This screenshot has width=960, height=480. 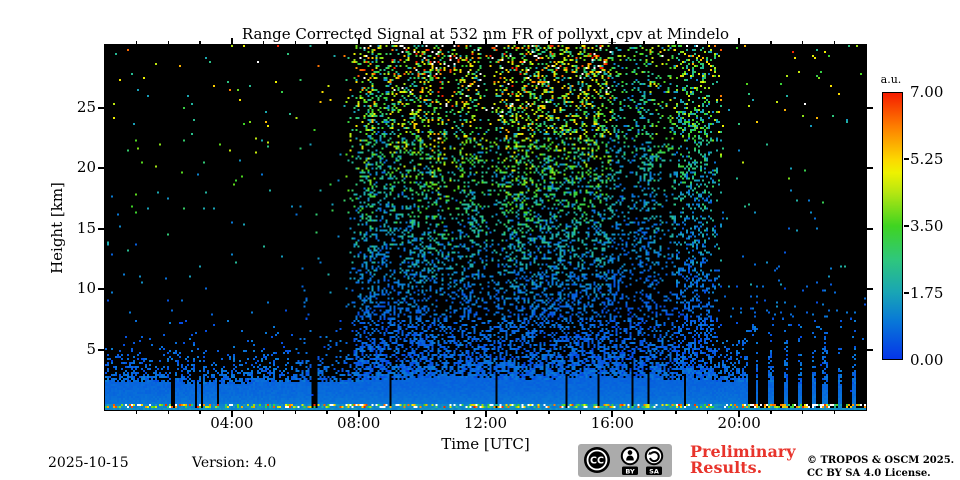 I want to click on preliminary-results-note: Preliminary Results., so click(x=743, y=460).